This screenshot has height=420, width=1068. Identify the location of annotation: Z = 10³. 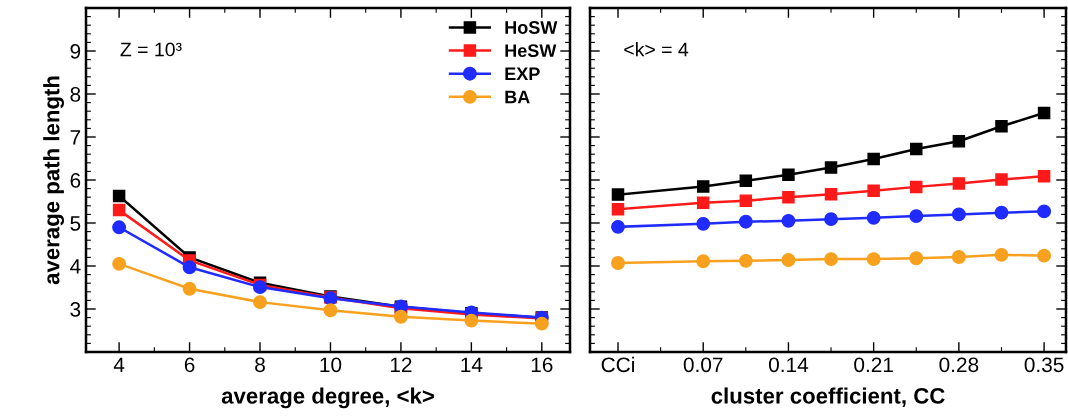
(151, 49).